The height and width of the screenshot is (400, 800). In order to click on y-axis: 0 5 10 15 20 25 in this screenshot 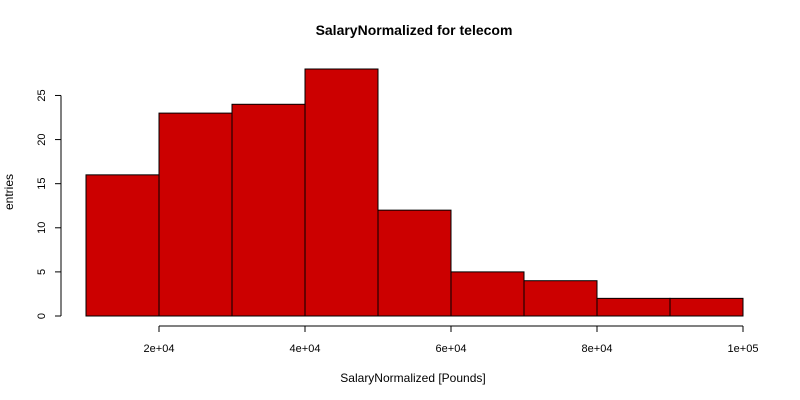, I will do `click(49, 204)`.